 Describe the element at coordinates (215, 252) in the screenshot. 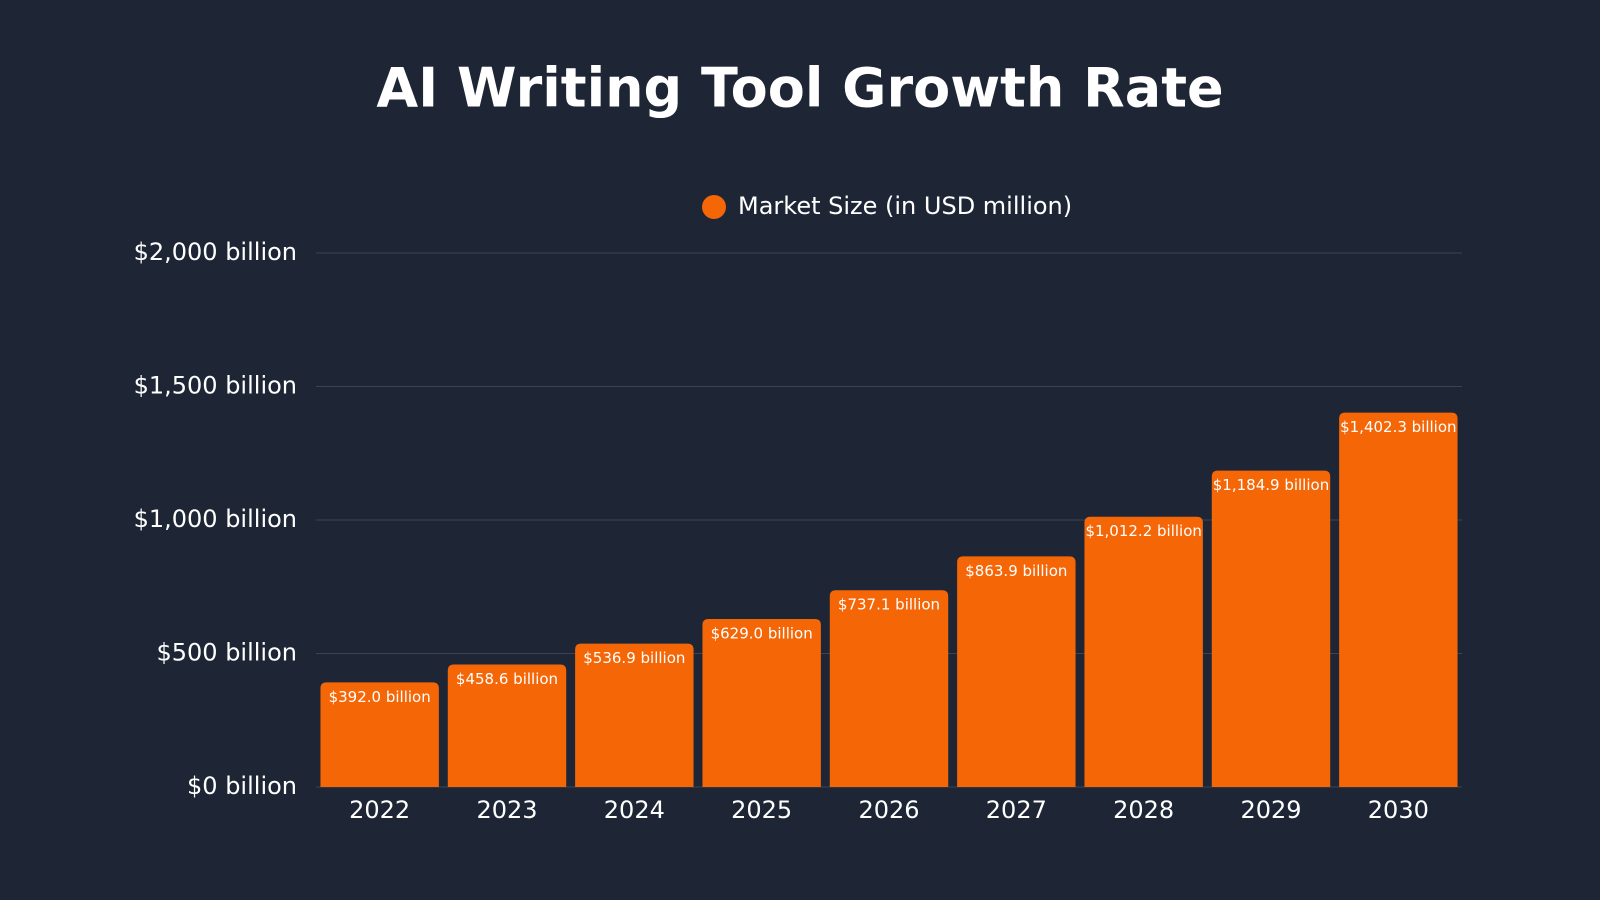

I see `y-tick-label: $2,000 billion` at that location.